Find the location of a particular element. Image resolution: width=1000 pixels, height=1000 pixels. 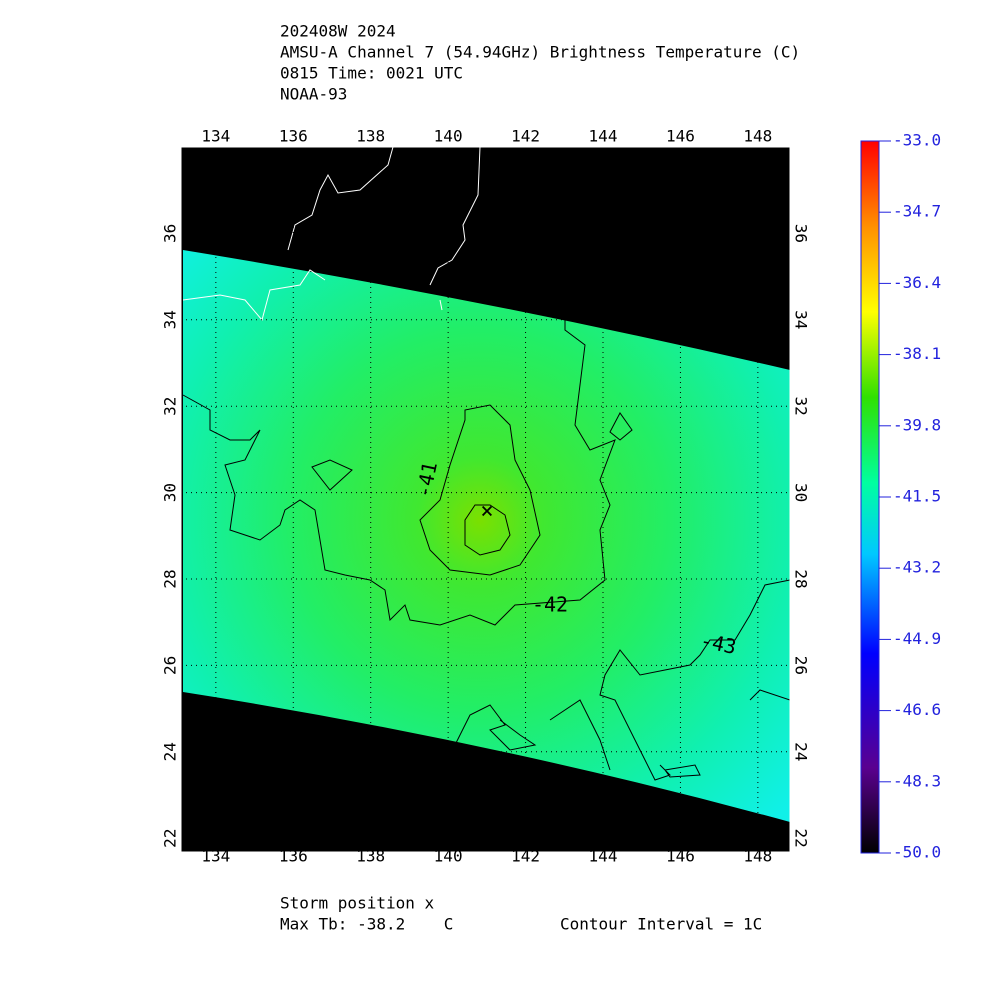

colorbar-tick-label: -41.5 is located at coordinates (917, 496).